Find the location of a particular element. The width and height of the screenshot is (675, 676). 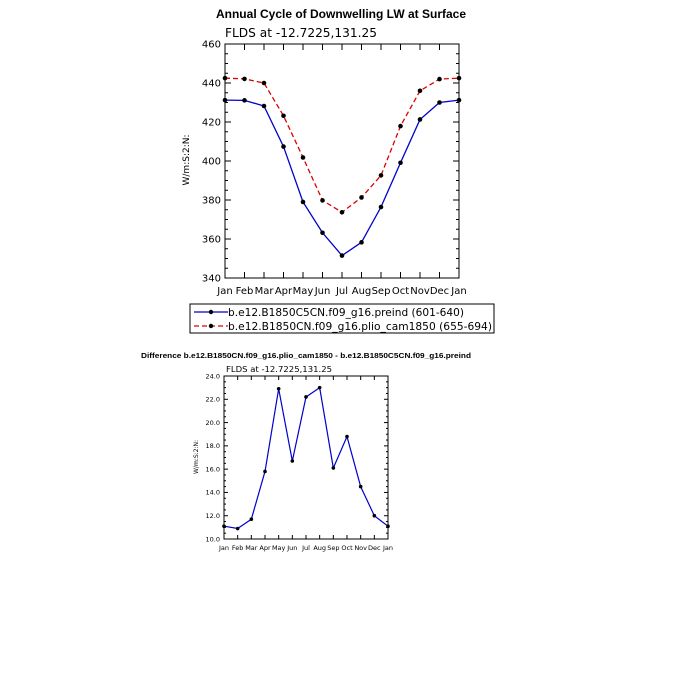

y-tick-label: 440 is located at coordinates (211, 84).